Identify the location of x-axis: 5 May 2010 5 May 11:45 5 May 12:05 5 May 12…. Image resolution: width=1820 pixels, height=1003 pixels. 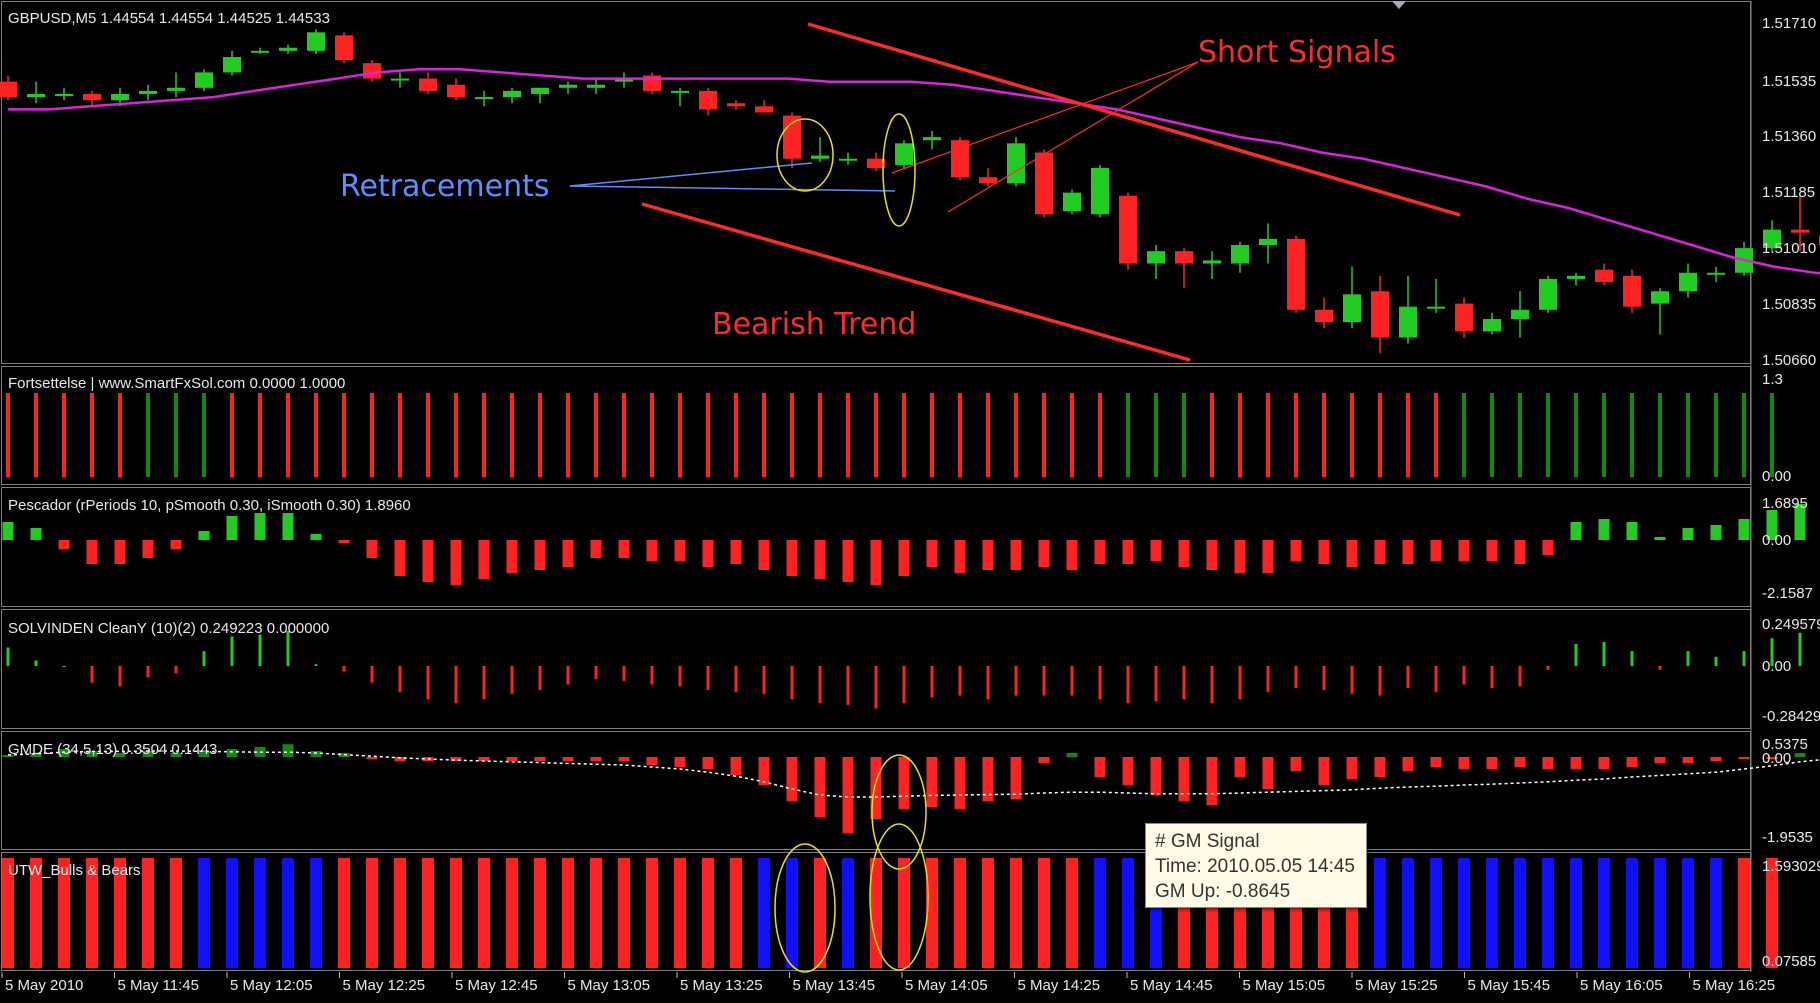
(888, 983).